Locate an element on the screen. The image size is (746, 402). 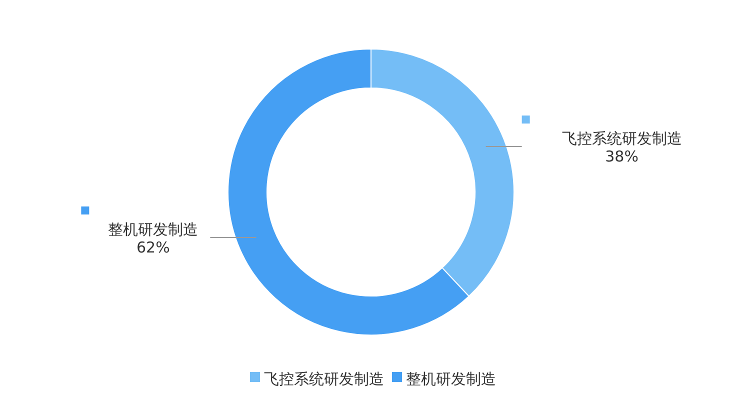
slice-label: 整机研发制造 is located at coordinates (153, 229).